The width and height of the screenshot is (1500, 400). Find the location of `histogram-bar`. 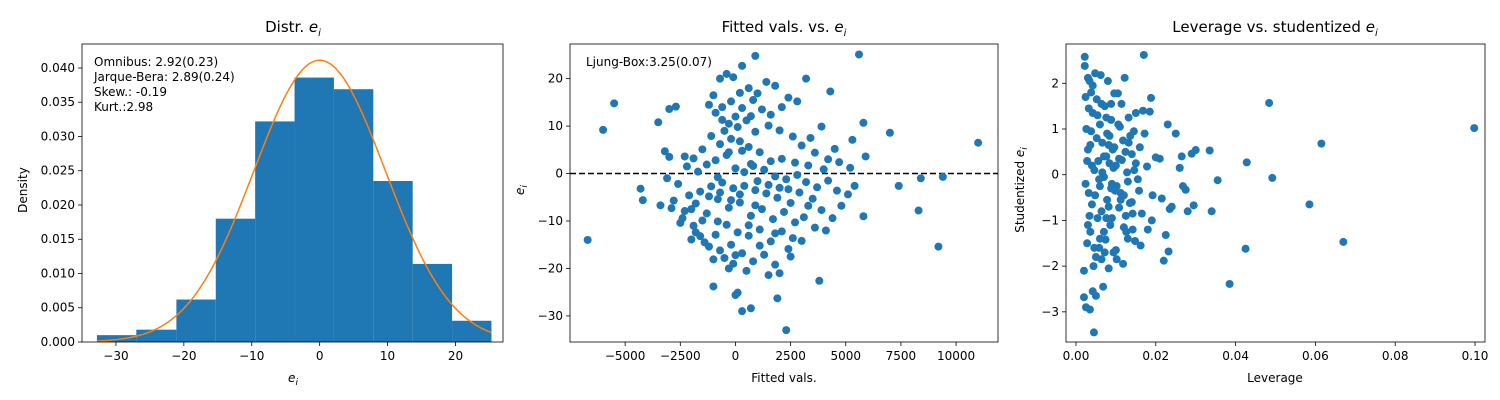

histogram-bar is located at coordinates (235, 280).